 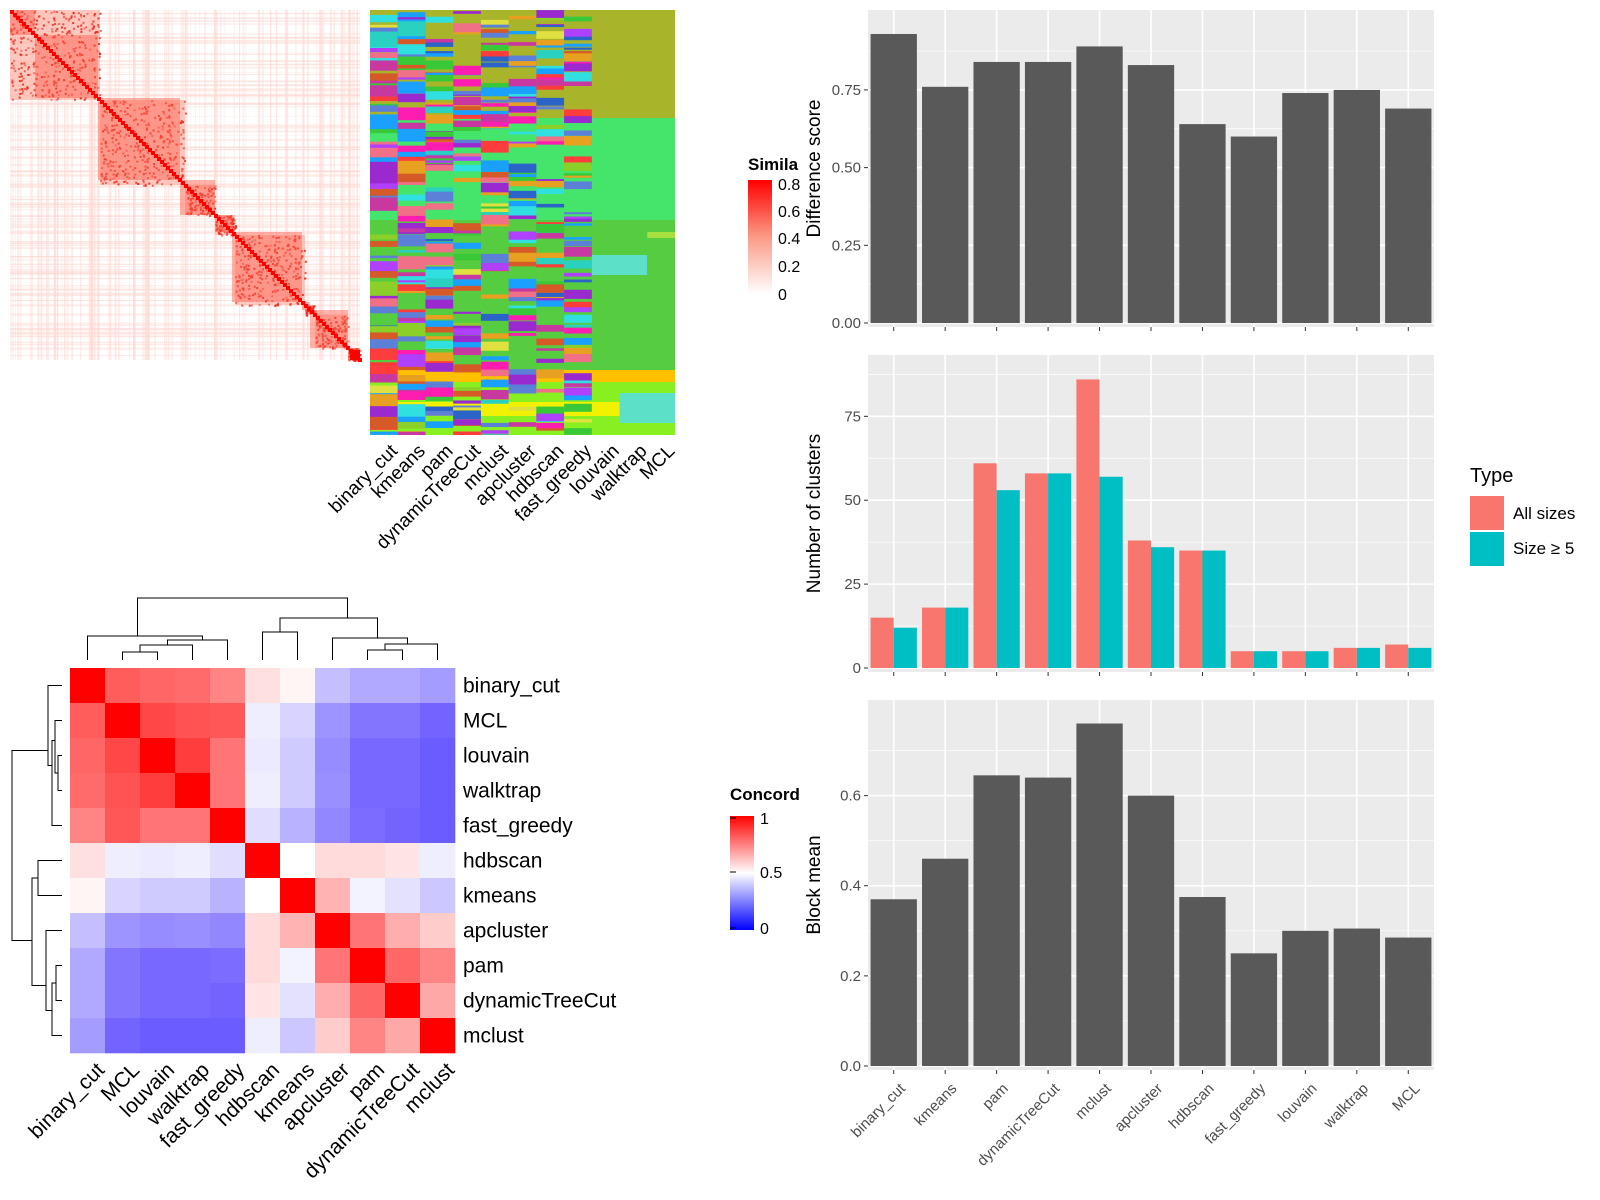 I want to click on x-tick-label: walktrap, so click(x=1346, y=1106).